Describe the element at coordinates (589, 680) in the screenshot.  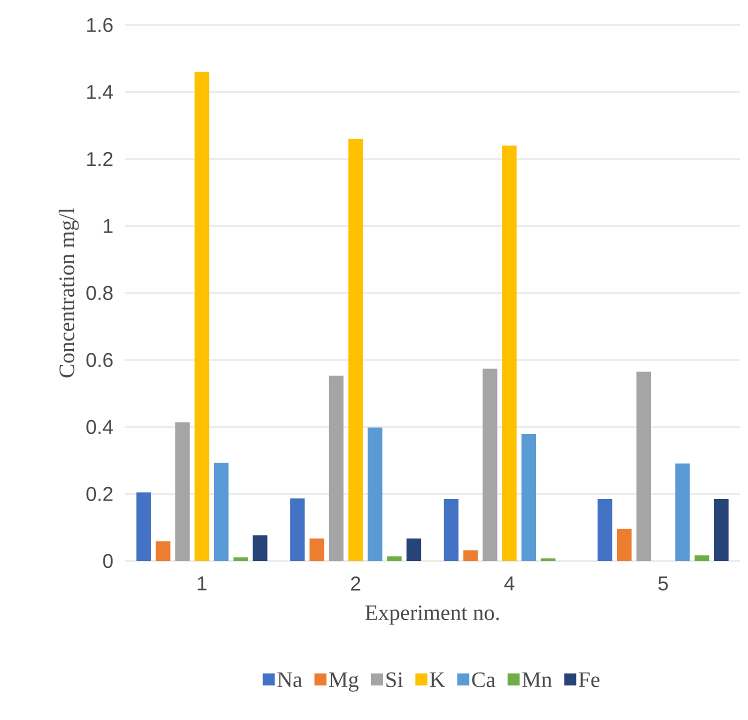
I see `legend-label: Fe` at that location.